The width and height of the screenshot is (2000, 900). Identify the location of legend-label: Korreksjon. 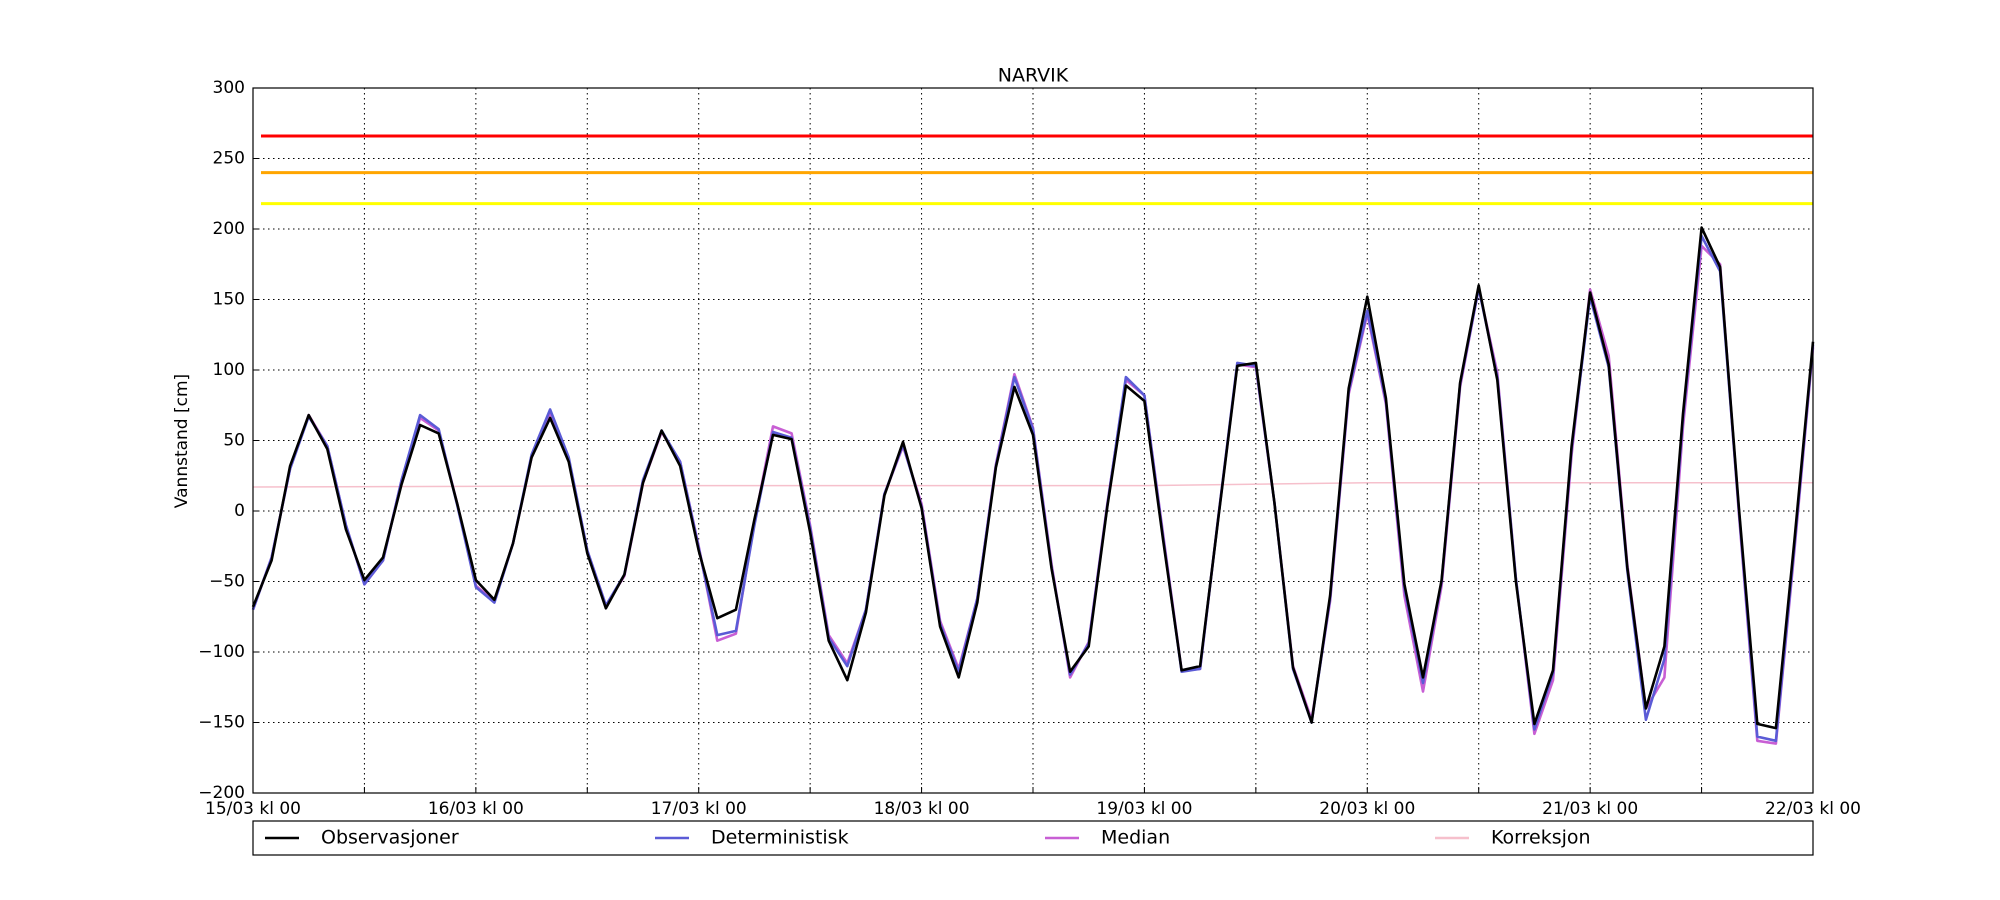
(1541, 838).